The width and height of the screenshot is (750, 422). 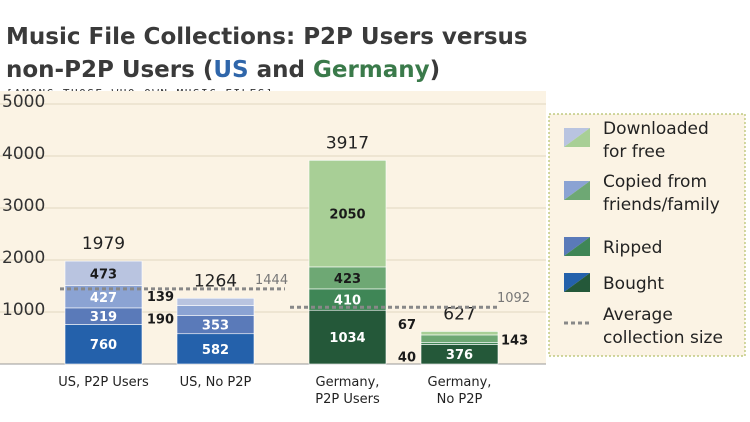 I want to click on total-label: 1979, so click(x=103, y=244).